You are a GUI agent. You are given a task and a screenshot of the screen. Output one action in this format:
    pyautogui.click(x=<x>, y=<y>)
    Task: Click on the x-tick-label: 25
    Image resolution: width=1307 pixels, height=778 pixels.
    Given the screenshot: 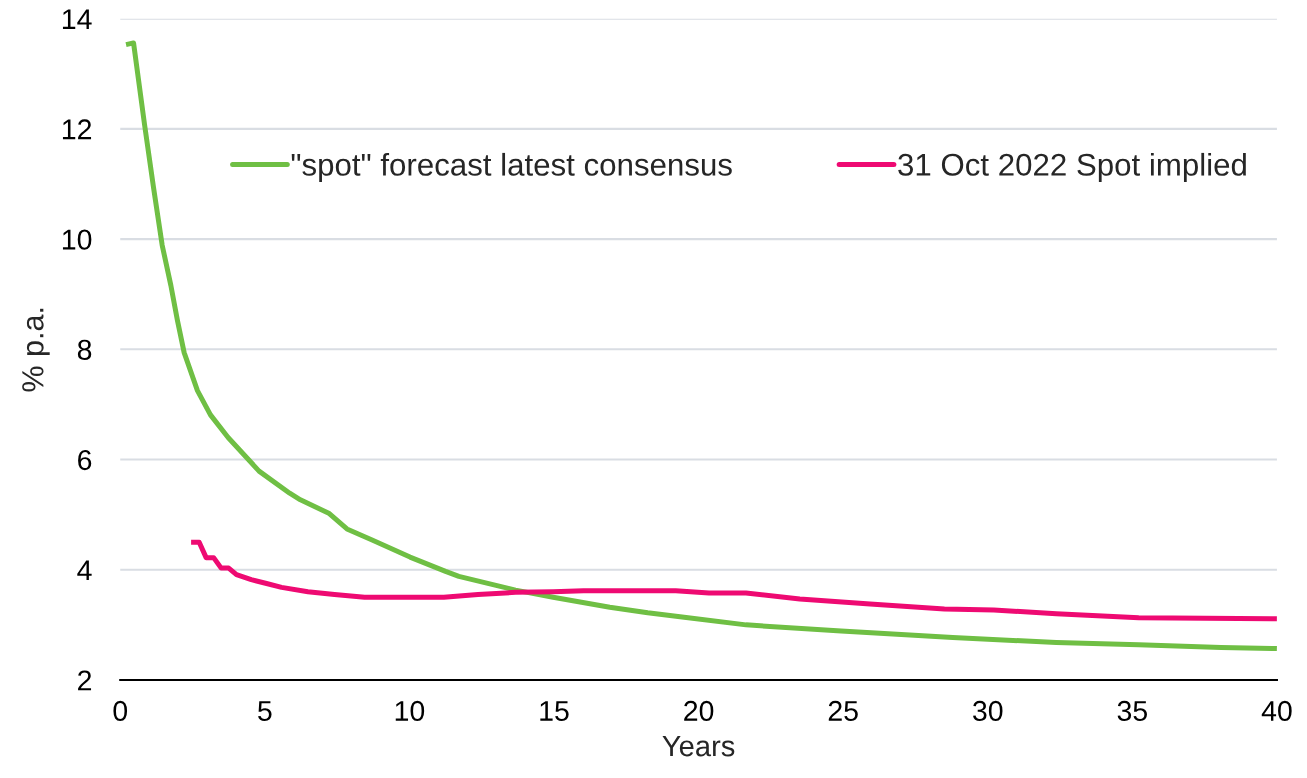 What is the action you would take?
    pyautogui.click(x=843, y=711)
    